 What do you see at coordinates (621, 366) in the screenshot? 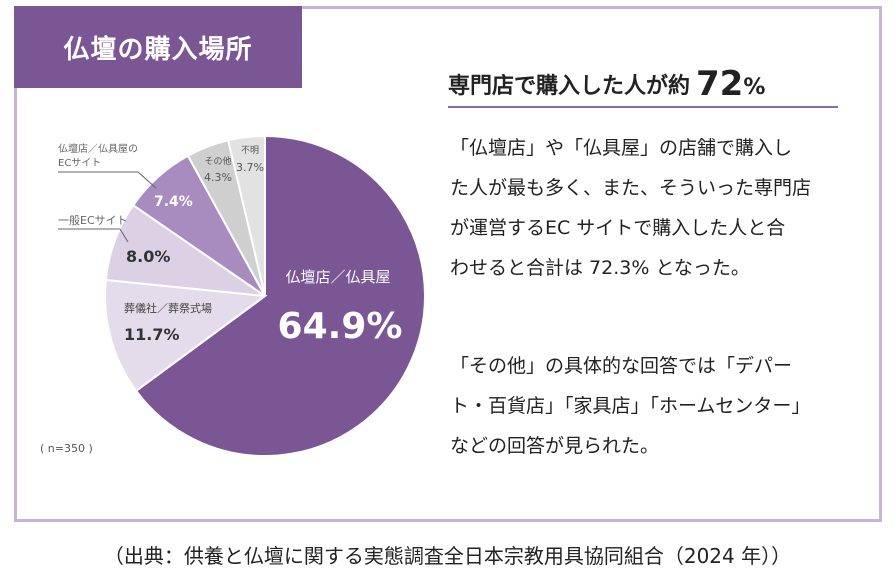
I see `paragraph-line: 「その他」の具体的な回答では「デパー` at bounding box center [621, 366].